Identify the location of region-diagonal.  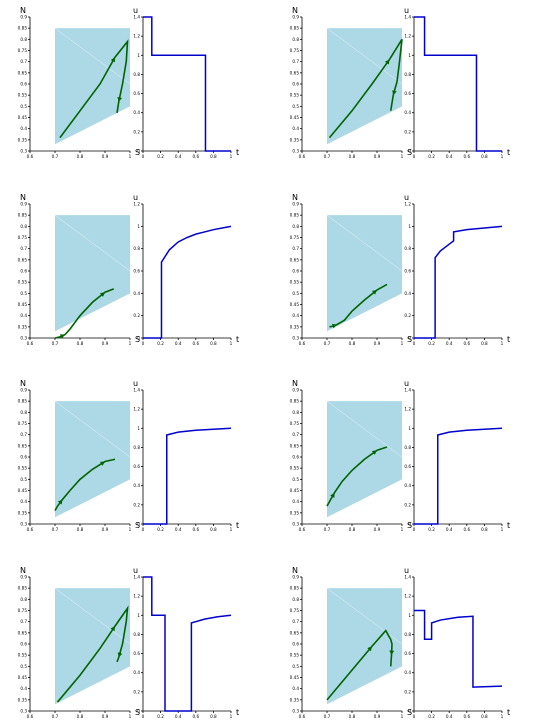
(364, 56).